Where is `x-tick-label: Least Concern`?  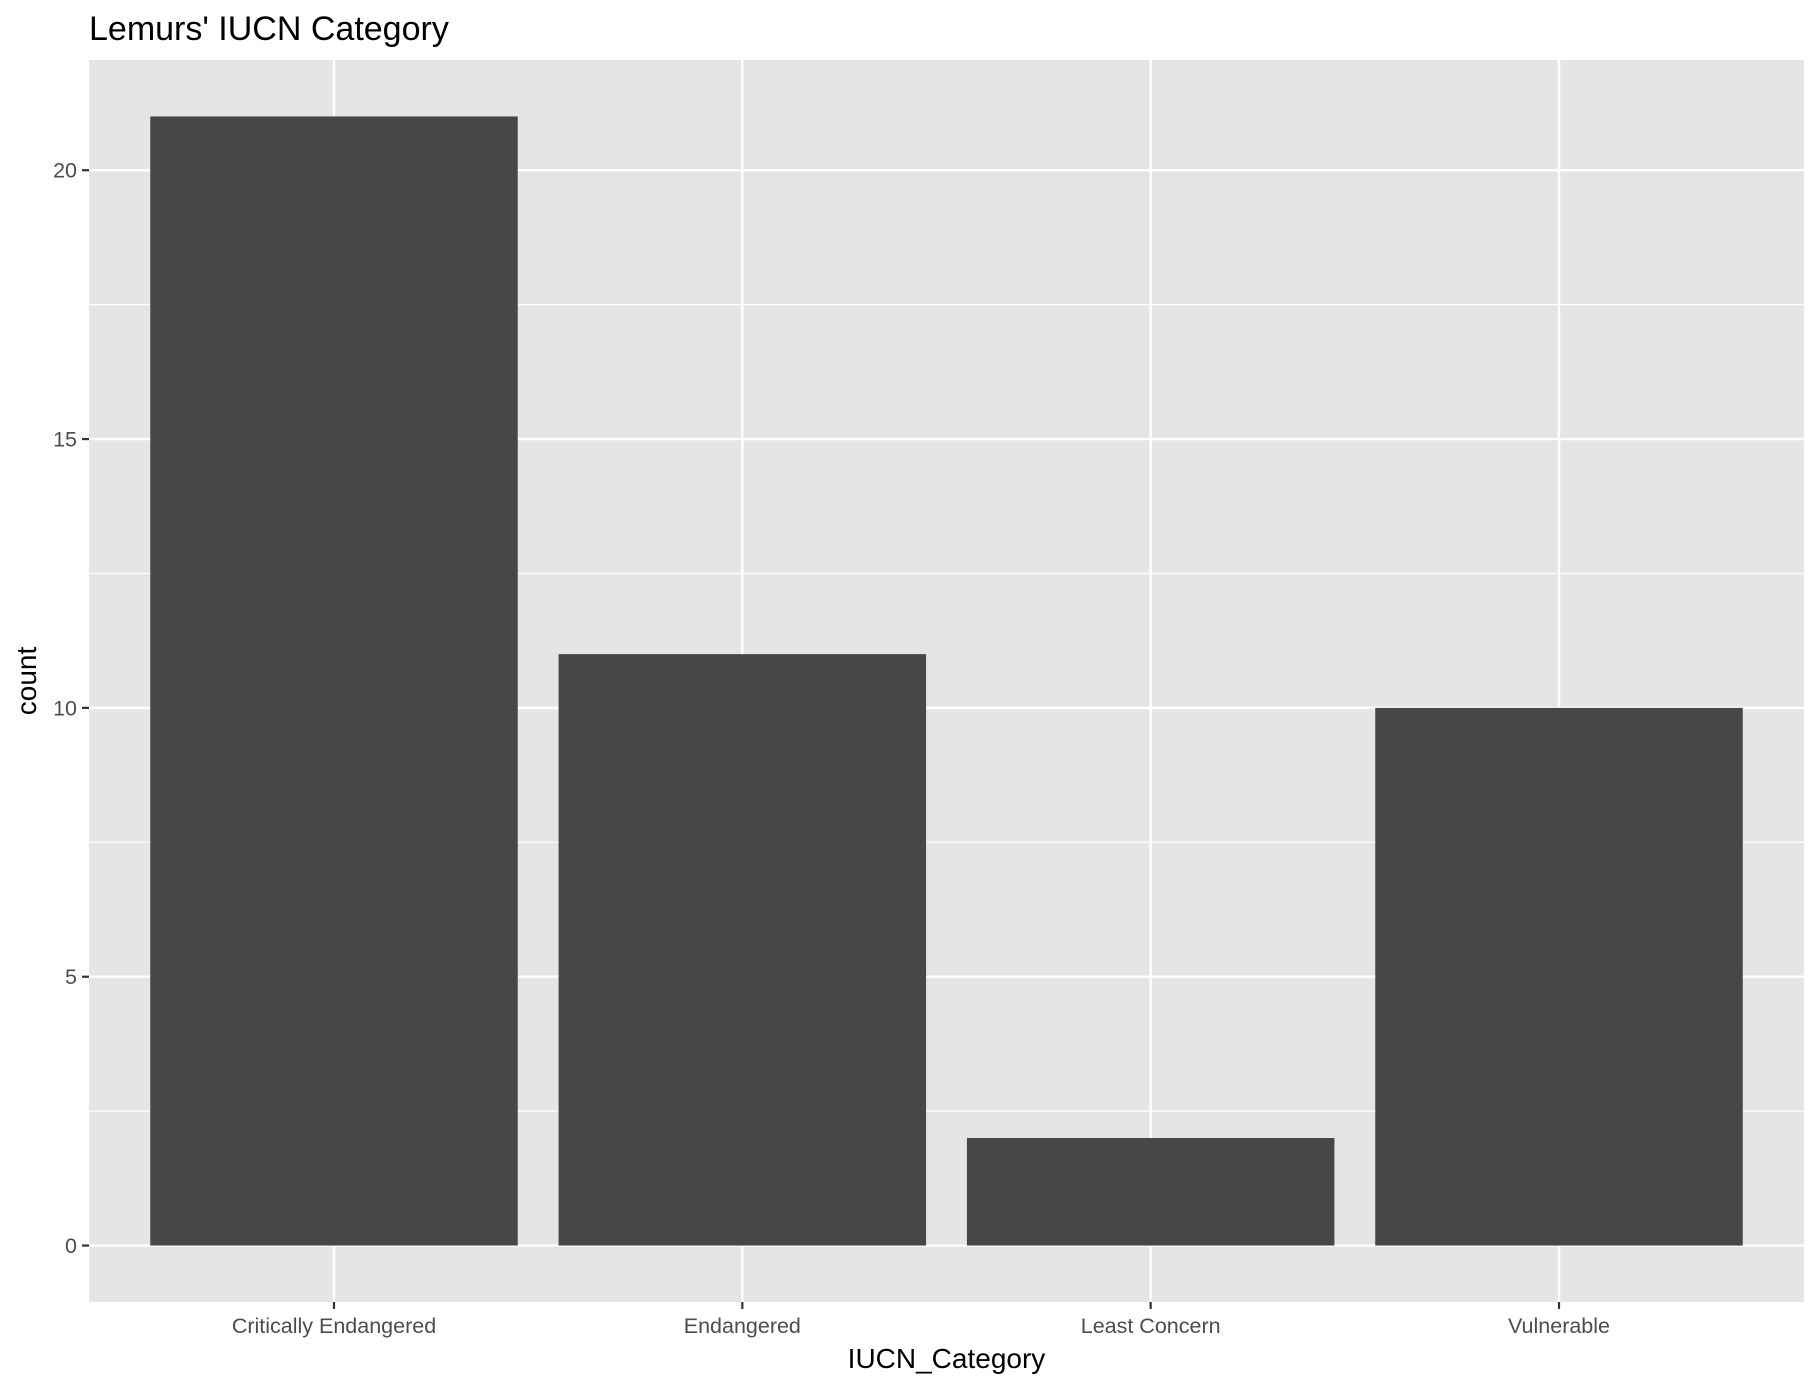 x-tick-label: Least Concern is located at coordinates (1151, 1326).